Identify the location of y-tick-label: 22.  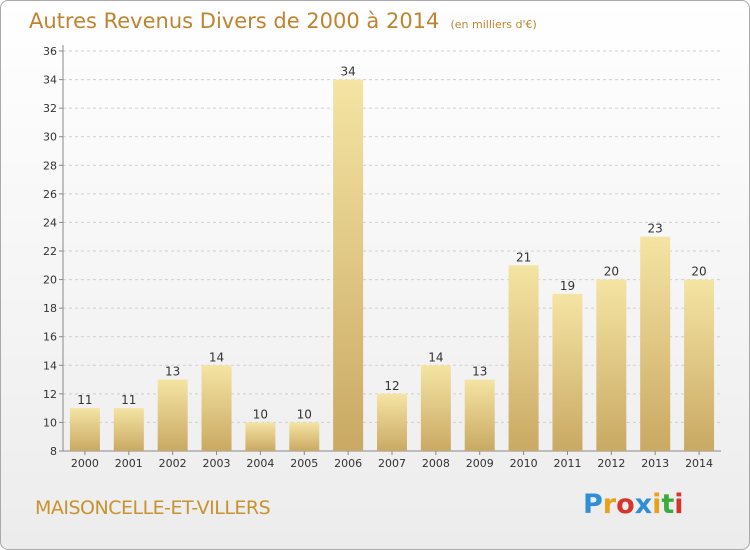
(50, 251).